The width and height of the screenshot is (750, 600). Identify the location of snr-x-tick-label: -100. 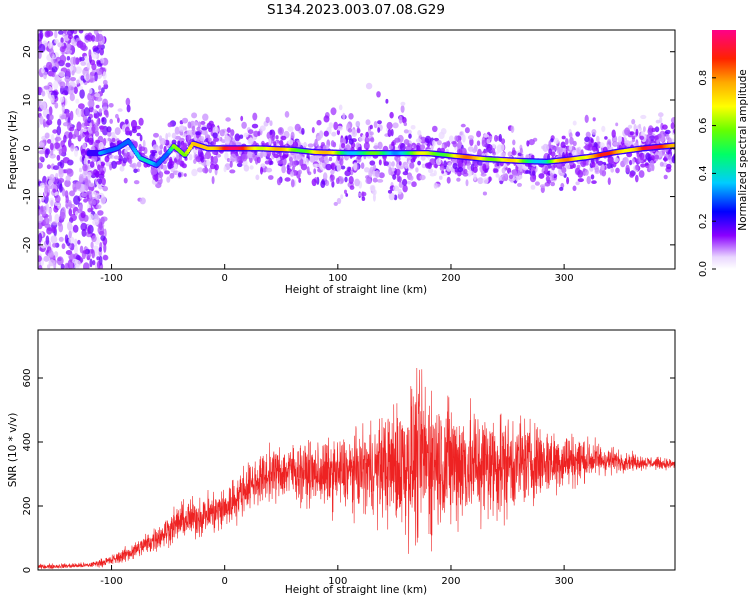
(111, 581).